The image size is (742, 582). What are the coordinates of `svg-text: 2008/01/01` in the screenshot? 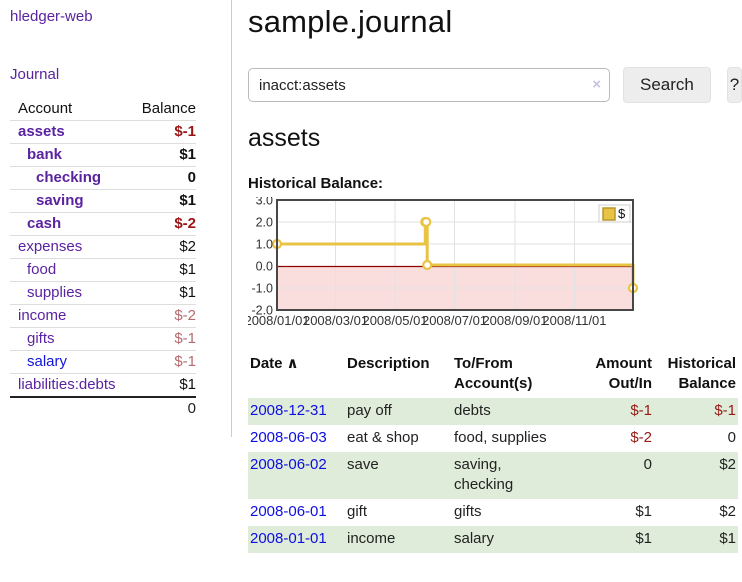 It's located at (279, 320).